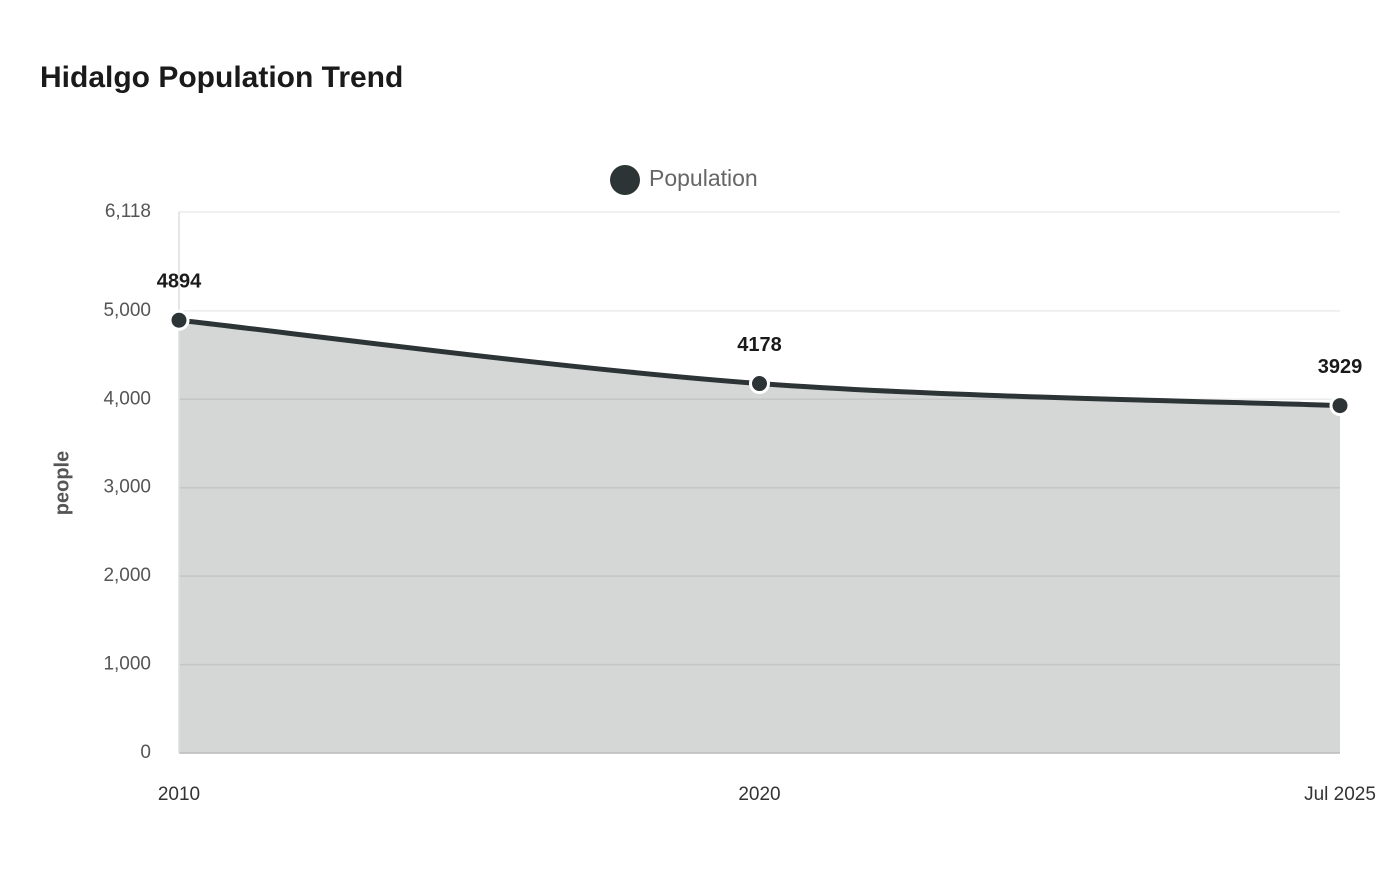  I want to click on data-label: 4894, so click(179, 282).